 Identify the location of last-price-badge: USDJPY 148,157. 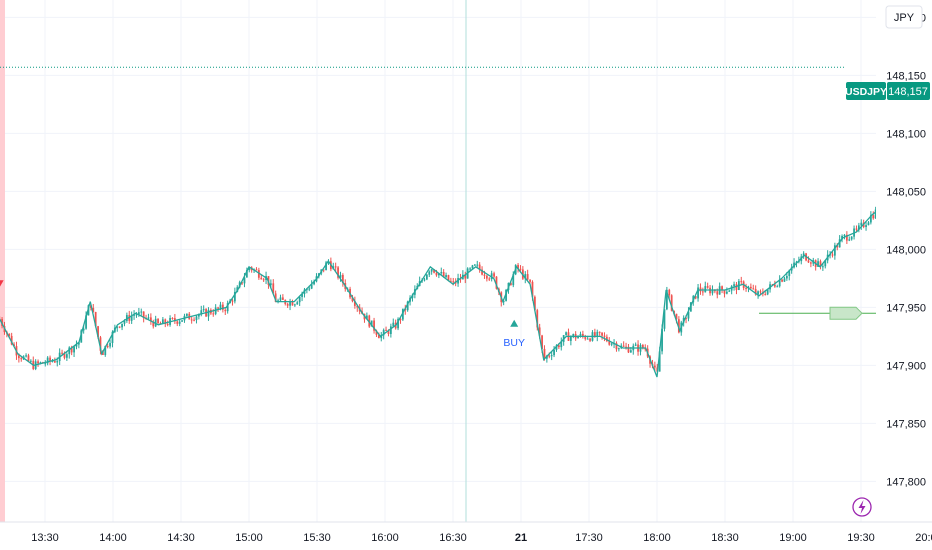
(887, 91).